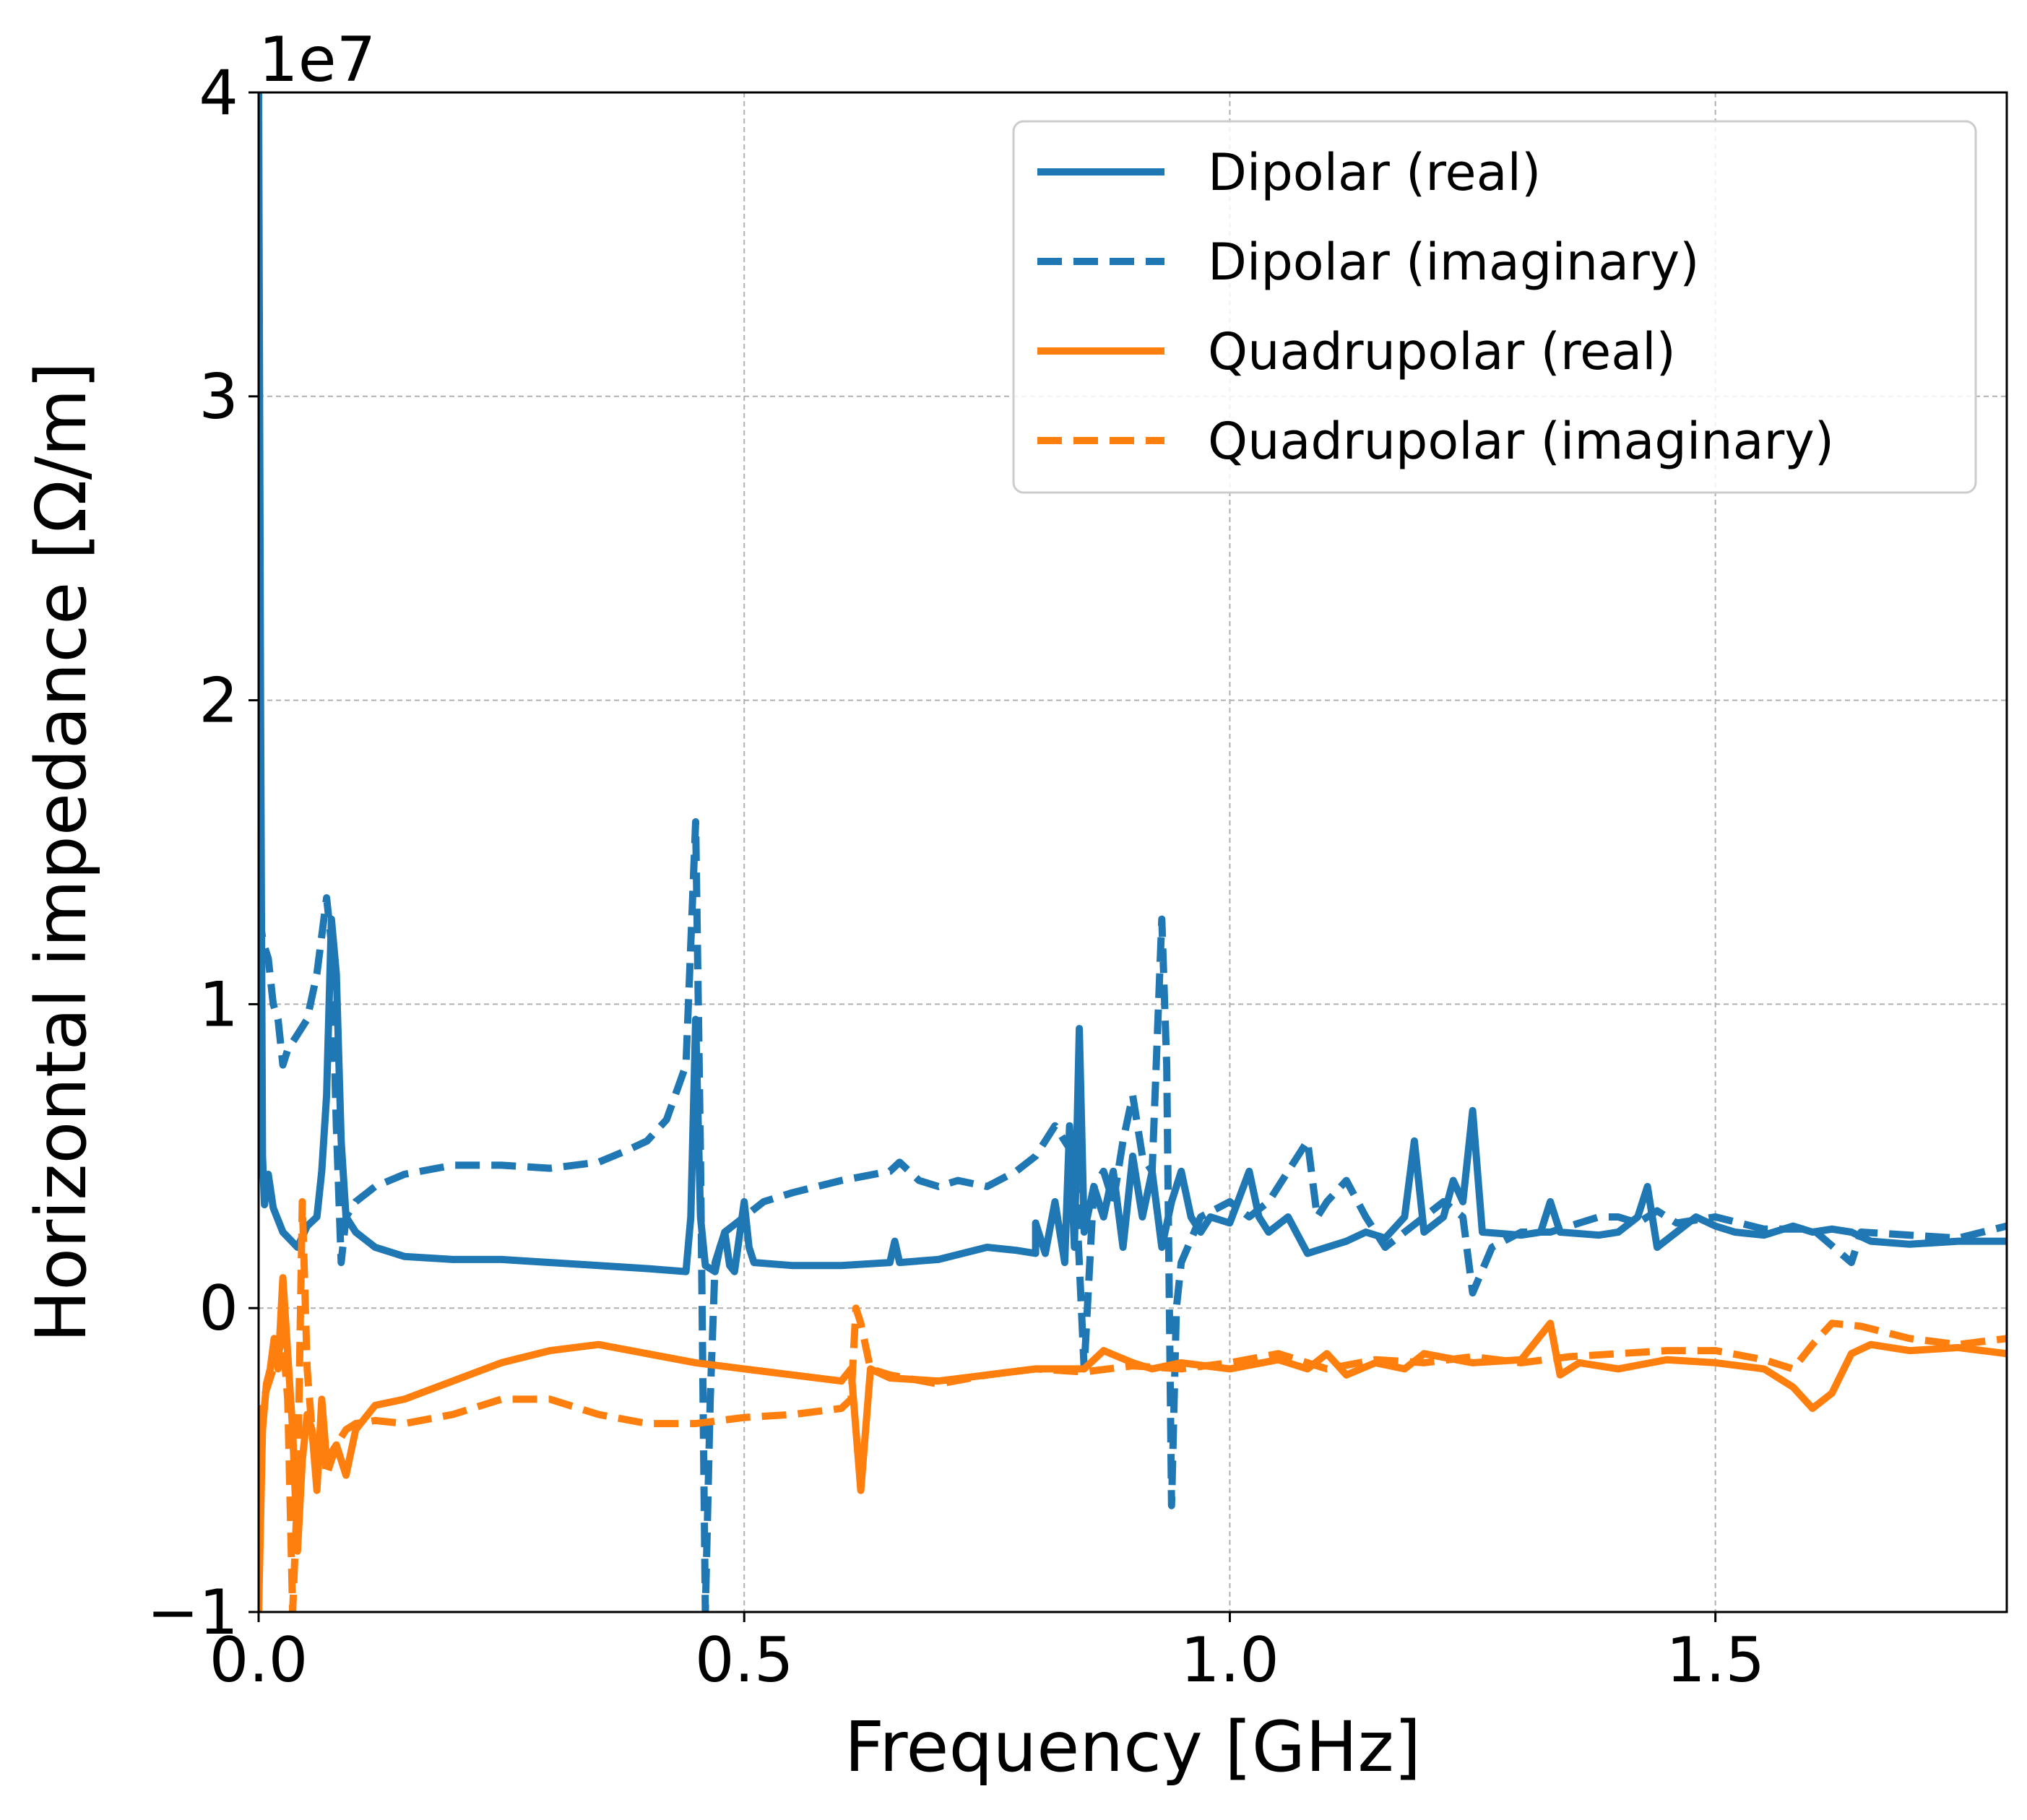 This screenshot has height=1820, width=2027. I want to click on x-tick-label: 1.5, so click(1715, 1660).